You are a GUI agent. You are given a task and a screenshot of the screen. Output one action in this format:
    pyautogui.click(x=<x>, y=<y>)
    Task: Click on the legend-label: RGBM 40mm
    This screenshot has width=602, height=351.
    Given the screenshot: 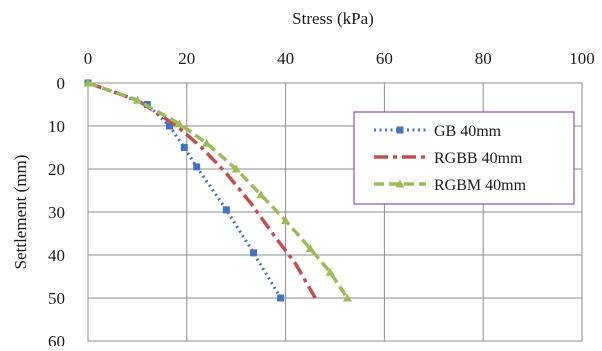 What is the action you would take?
    pyautogui.click(x=480, y=185)
    